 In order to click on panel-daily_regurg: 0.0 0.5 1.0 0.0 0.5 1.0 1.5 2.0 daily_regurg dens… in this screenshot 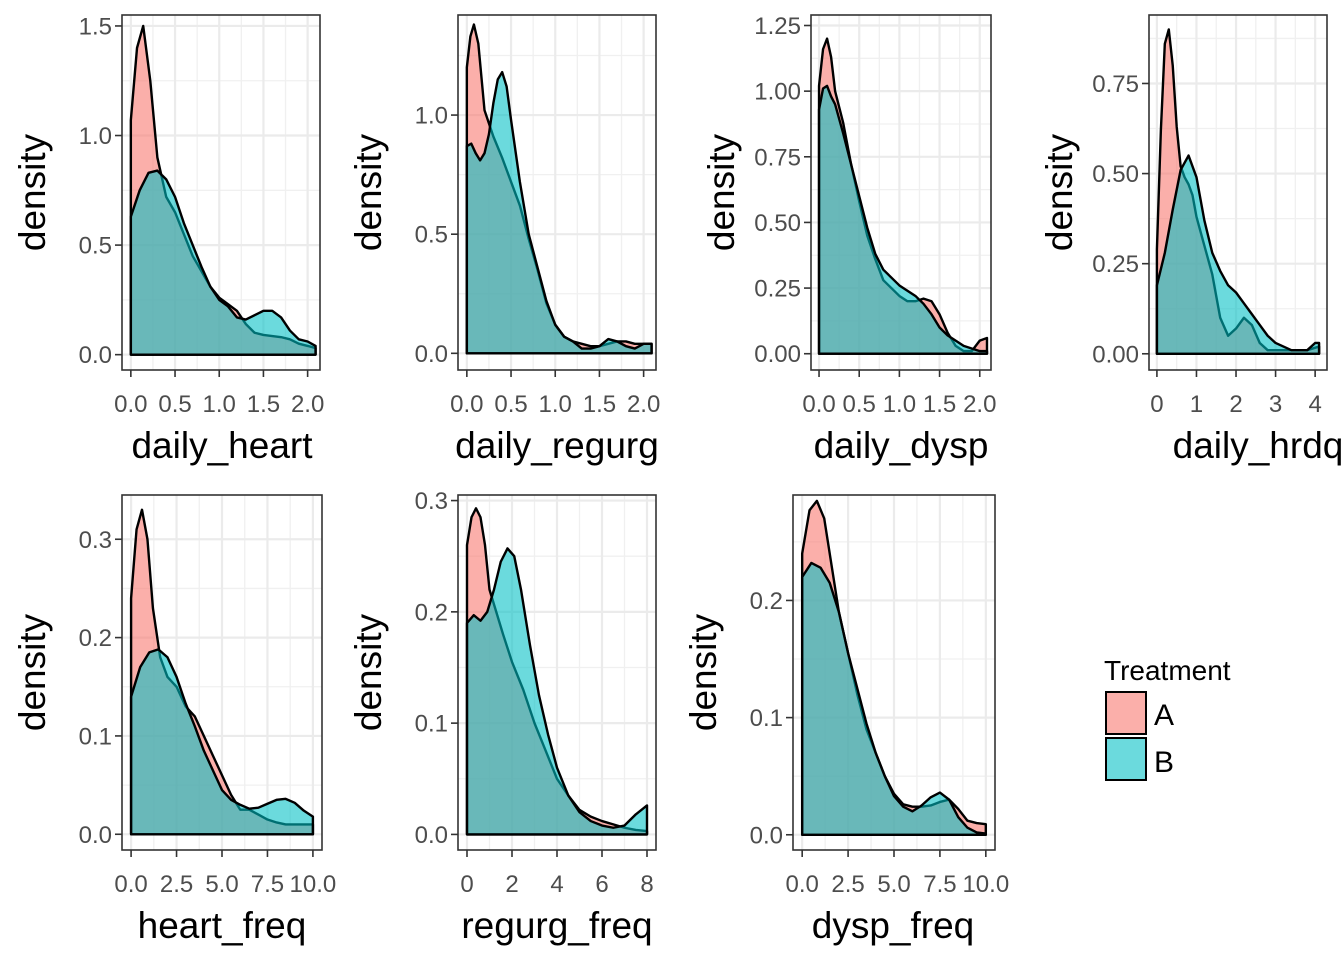, I will do `click(504, 240)`.